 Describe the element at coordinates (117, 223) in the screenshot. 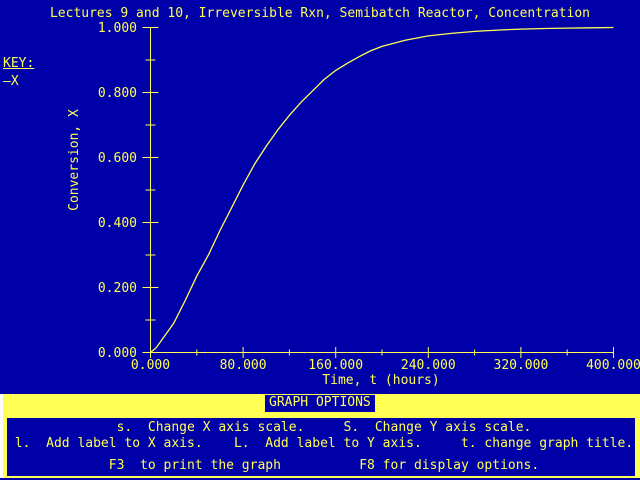

I see `y-tick-label: 0.400` at that location.